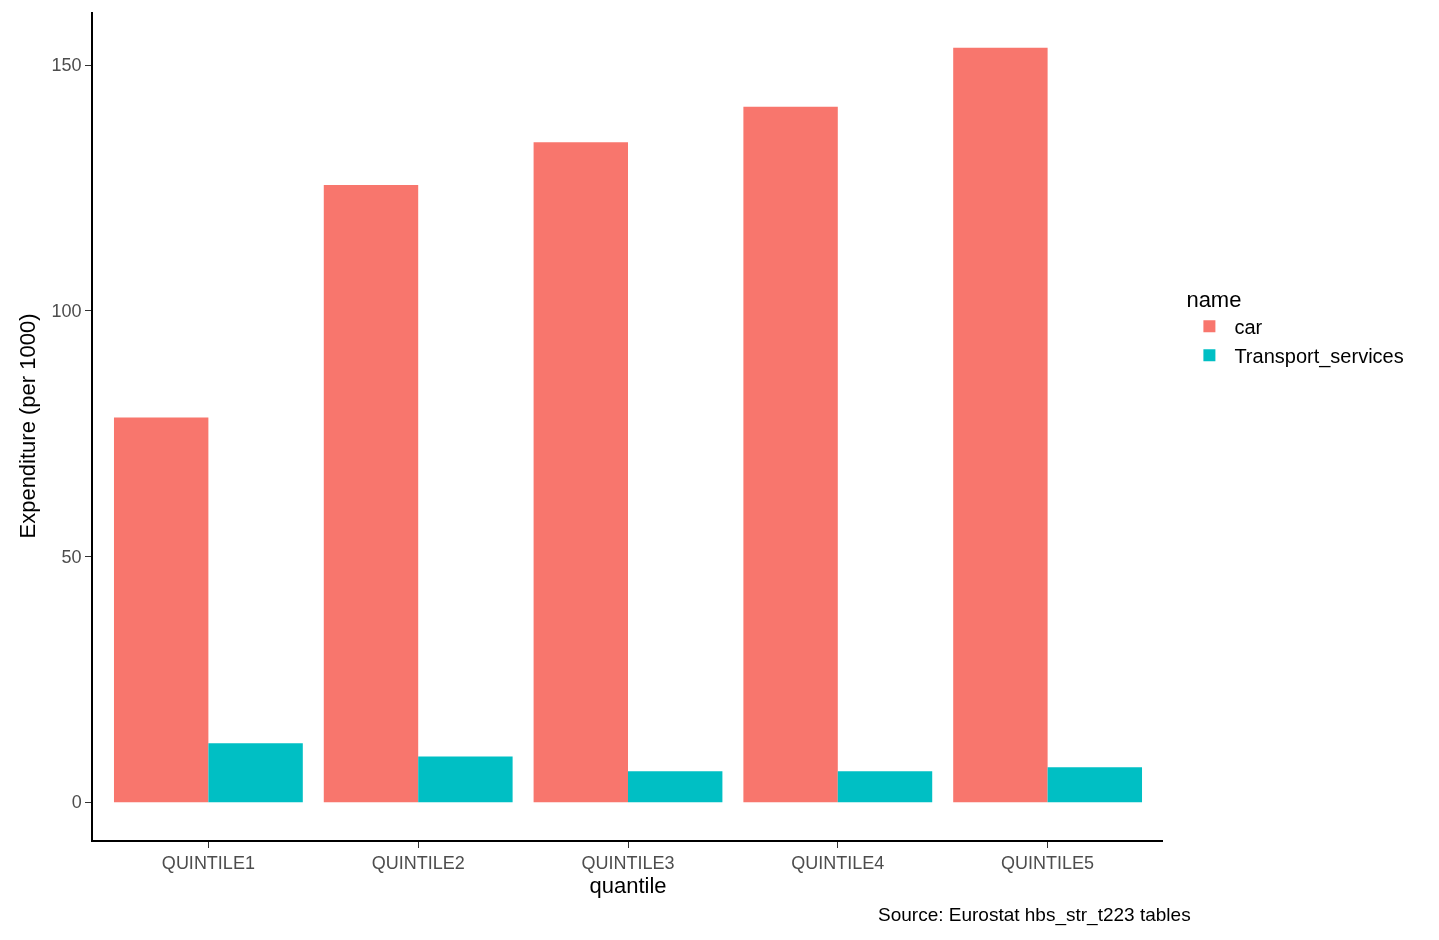  I want to click on legend-label: car, so click(1248, 327).